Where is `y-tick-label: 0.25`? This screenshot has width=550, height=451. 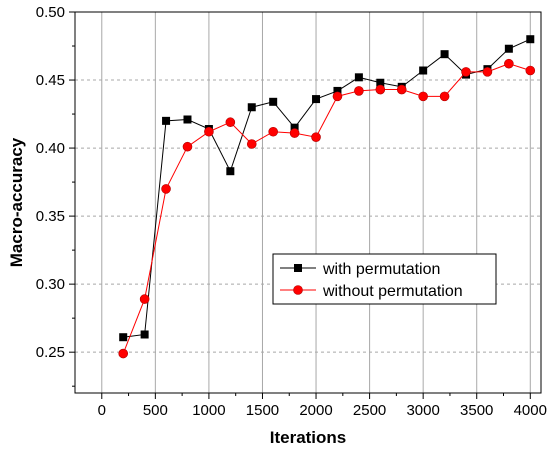 y-tick-label: 0.25 is located at coordinates (50, 352).